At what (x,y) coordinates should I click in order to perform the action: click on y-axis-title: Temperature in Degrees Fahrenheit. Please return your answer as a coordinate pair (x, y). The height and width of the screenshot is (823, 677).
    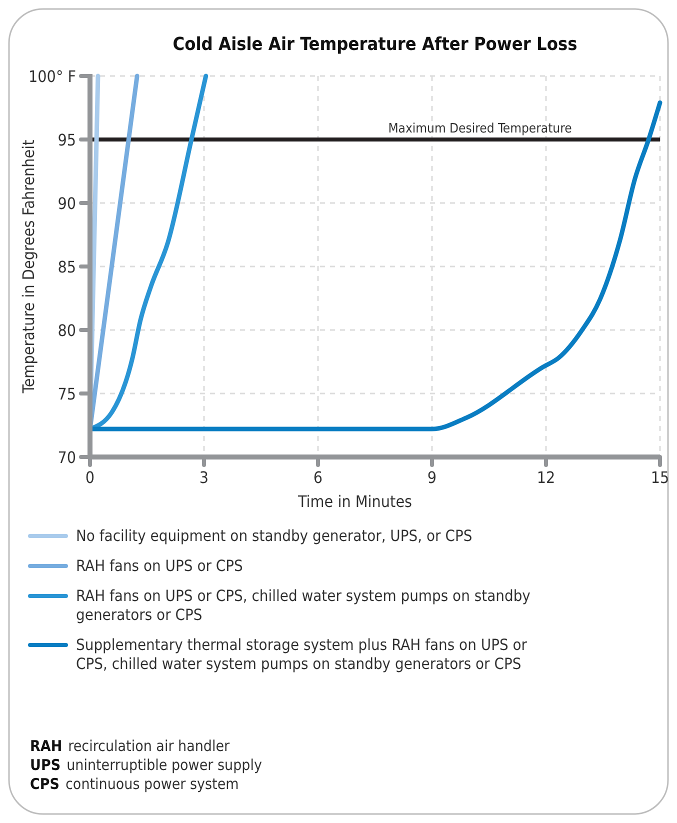
    Looking at the image, I should click on (28, 266).